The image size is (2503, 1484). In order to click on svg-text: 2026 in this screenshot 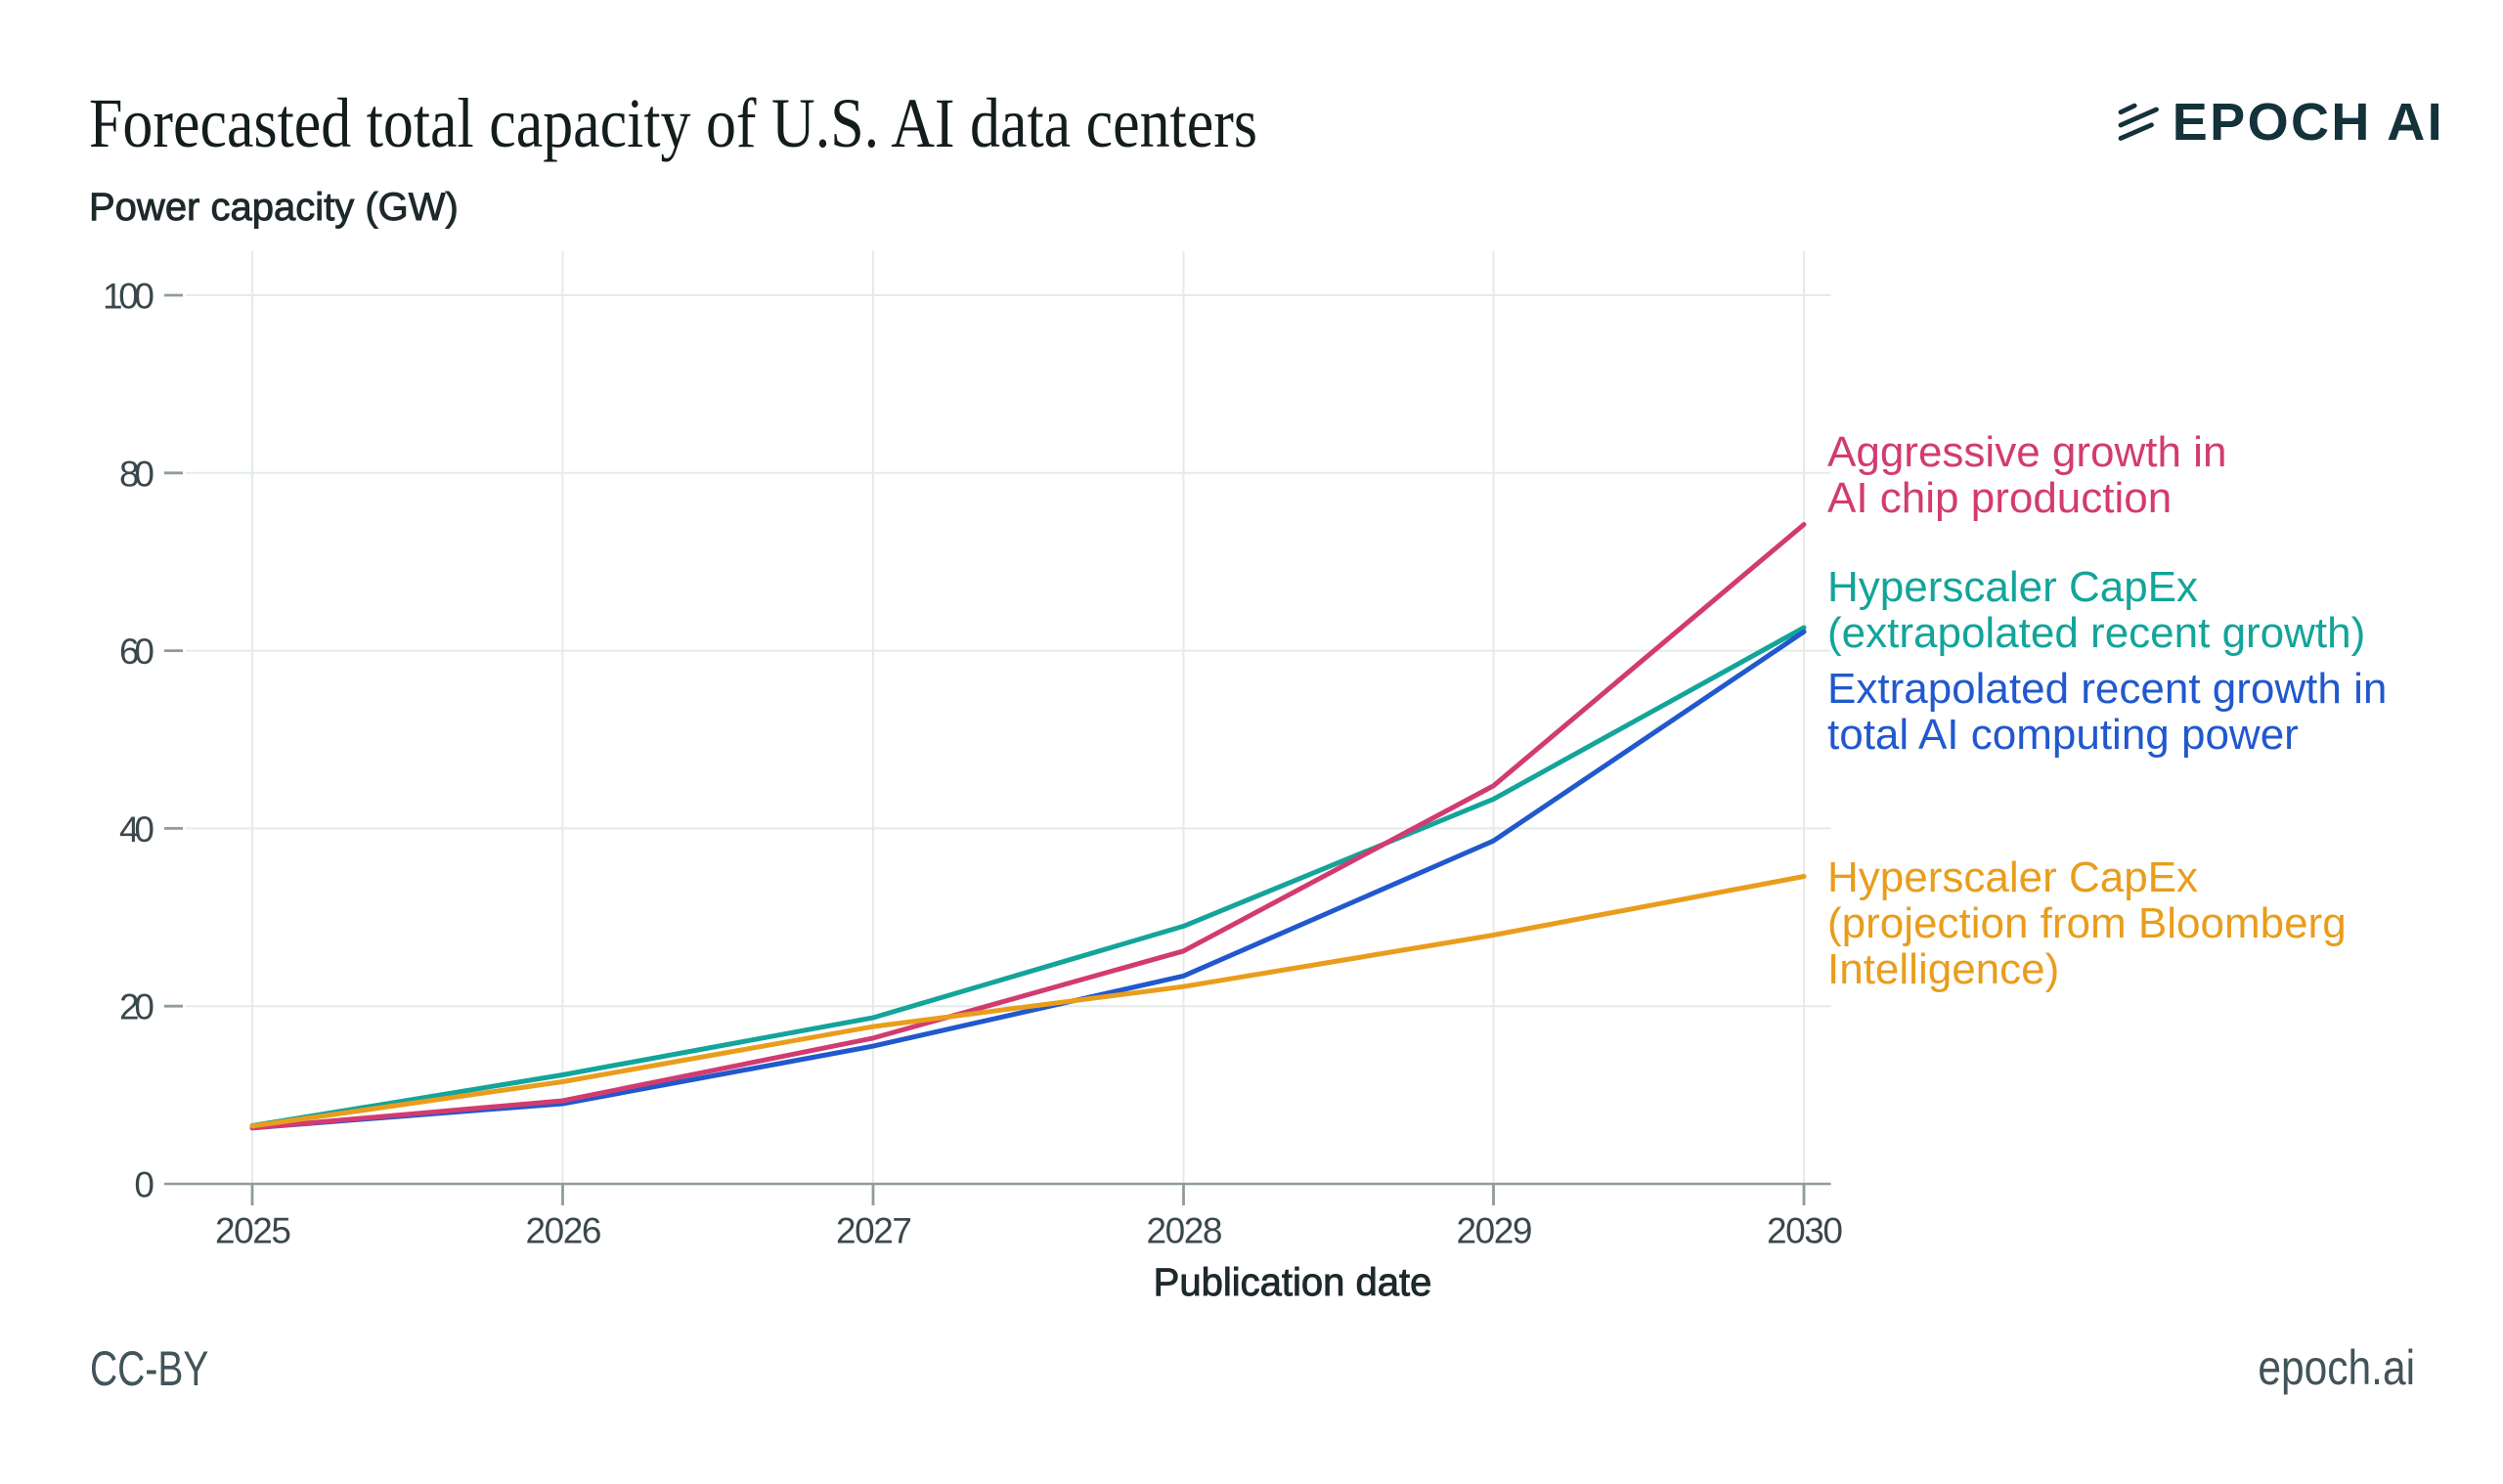, I will do `click(564, 1230)`.